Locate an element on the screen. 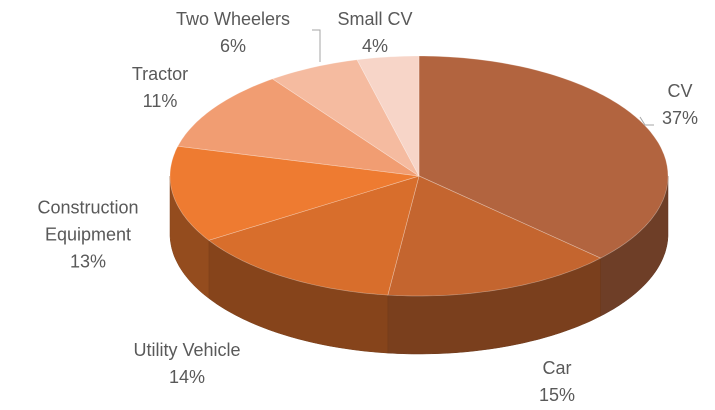 This screenshot has width=715, height=410. data-label: Construction Equipment 13% is located at coordinates (88, 235).